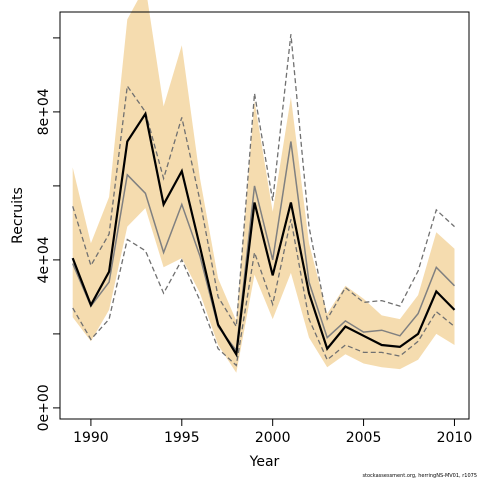 This screenshot has width=480, height=480. Describe the element at coordinates (182, 438) in the screenshot. I see `x-tick-label: 1995` at that location.